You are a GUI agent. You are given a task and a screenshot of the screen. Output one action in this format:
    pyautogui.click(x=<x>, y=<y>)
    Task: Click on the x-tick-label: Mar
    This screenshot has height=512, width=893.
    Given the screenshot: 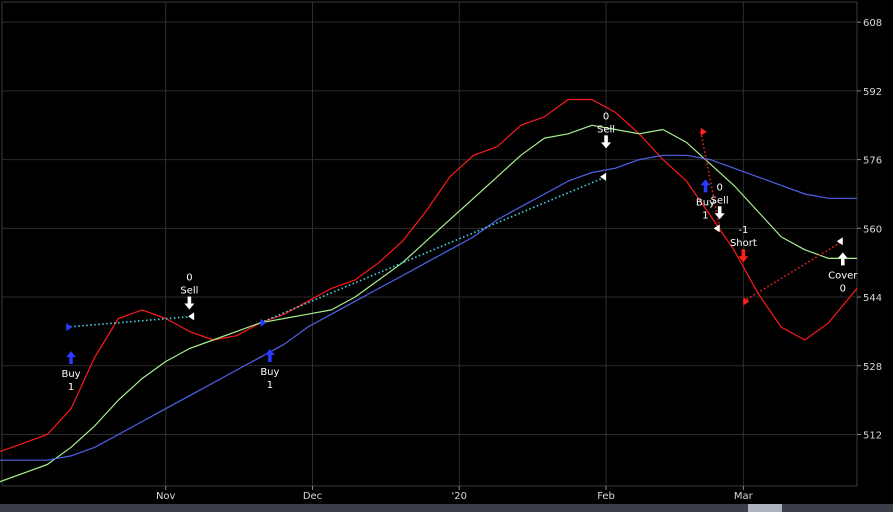 What is the action you would take?
    pyautogui.click(x=744, y=496)
    